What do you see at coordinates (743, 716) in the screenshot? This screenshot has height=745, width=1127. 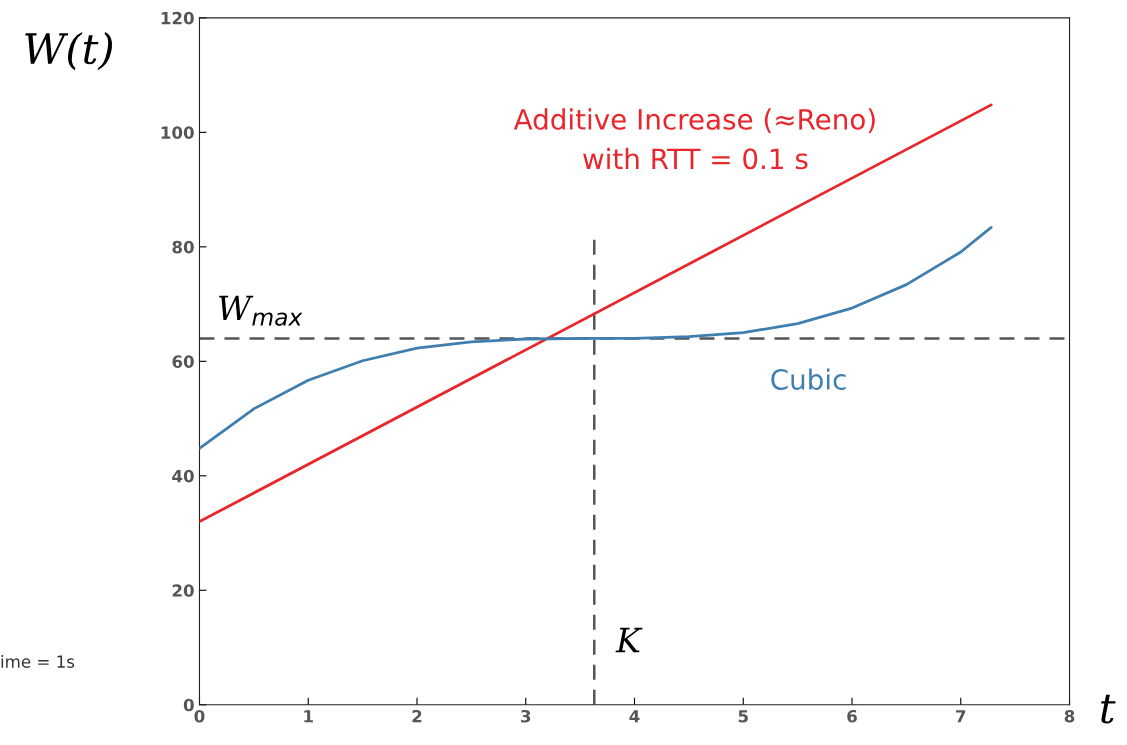 I see `x-tick-label: 5` at bounding box center [743, 716].